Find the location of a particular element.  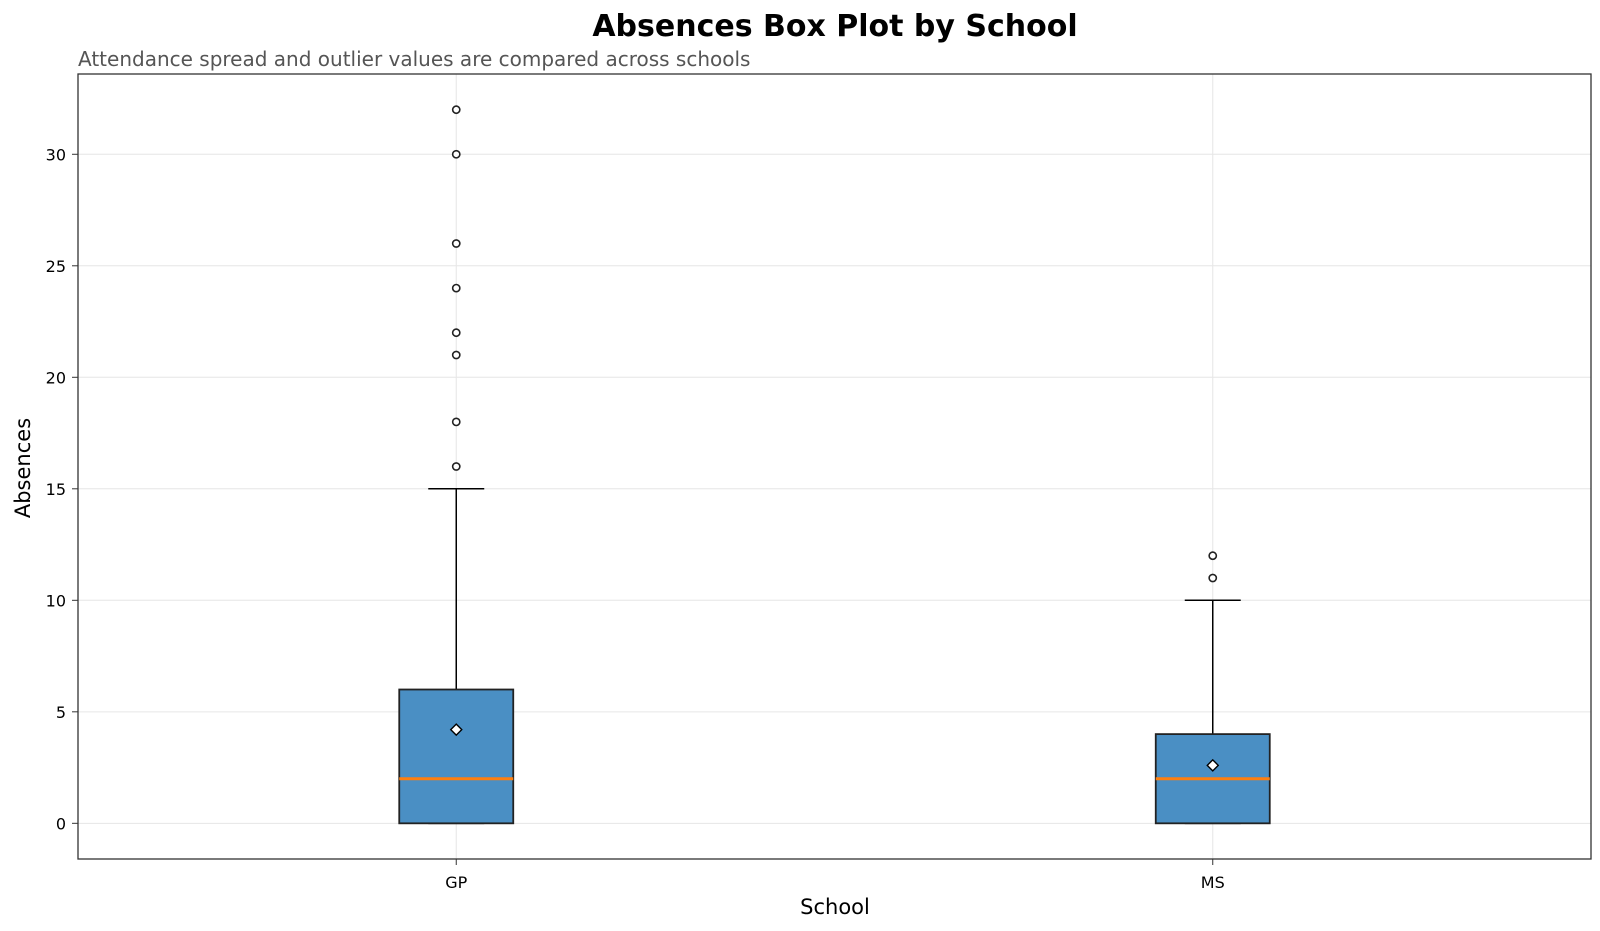

y-tick-label: 5 is located at coordinates (61, 712).